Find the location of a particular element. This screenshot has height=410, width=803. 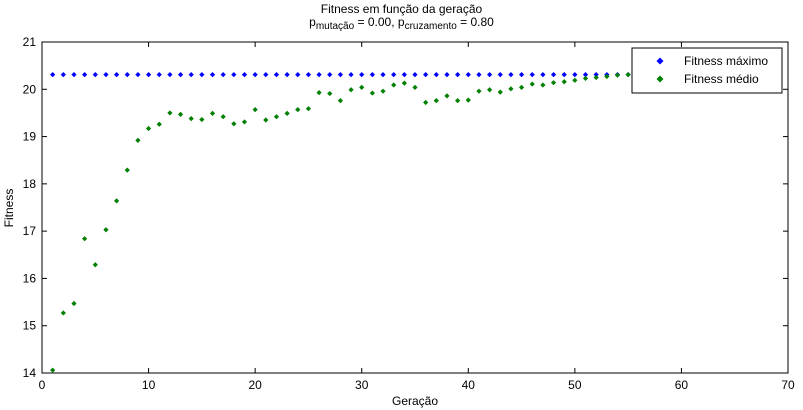

x-tick-label: 40 is located at coordinates (469, 385).